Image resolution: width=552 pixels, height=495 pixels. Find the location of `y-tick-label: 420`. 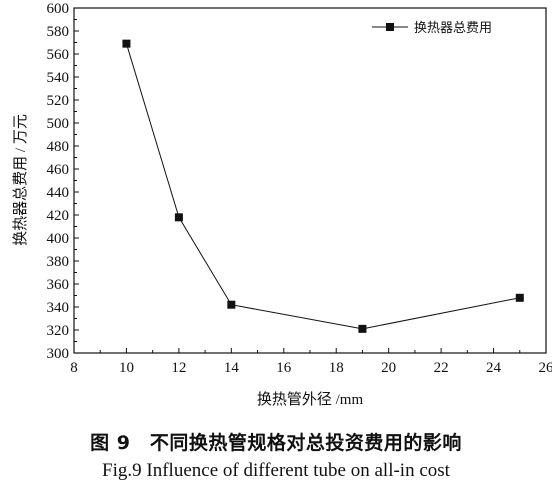

y-tick-label: 420 is located at coordinates (58, 216).